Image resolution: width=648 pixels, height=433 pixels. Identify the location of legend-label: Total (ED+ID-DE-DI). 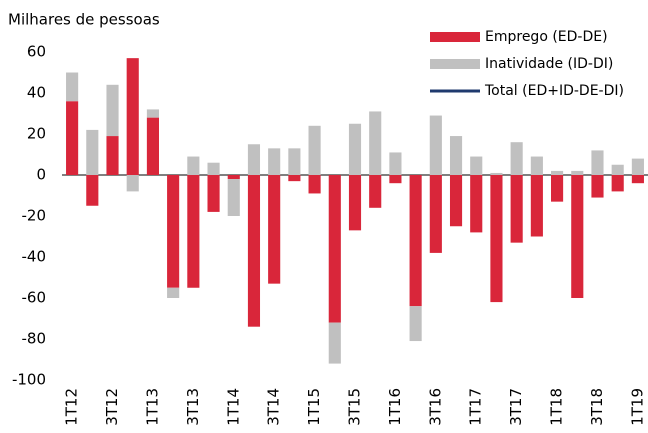
(554, 91).